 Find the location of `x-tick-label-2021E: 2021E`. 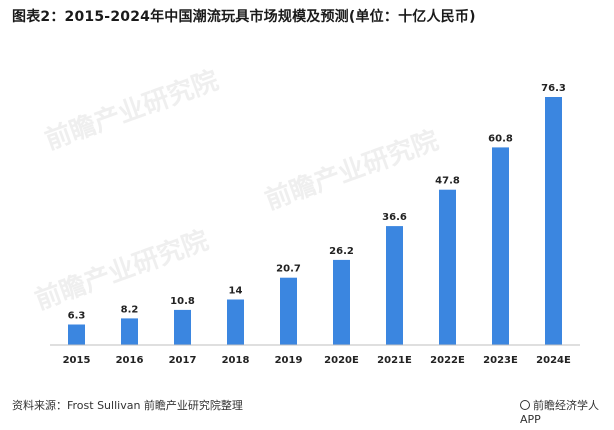

x-tick-label-2021E: 2021E is located at coordinates (394, 360).